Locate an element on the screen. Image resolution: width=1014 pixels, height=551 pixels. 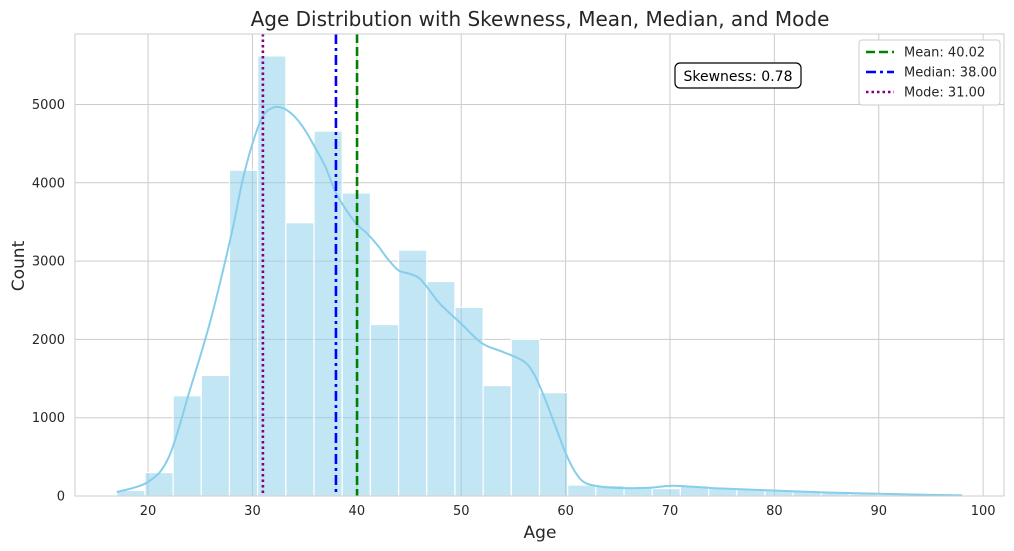
skewness-annotation-text: Skewness: 0.78 is located at coordinates (738, 77).